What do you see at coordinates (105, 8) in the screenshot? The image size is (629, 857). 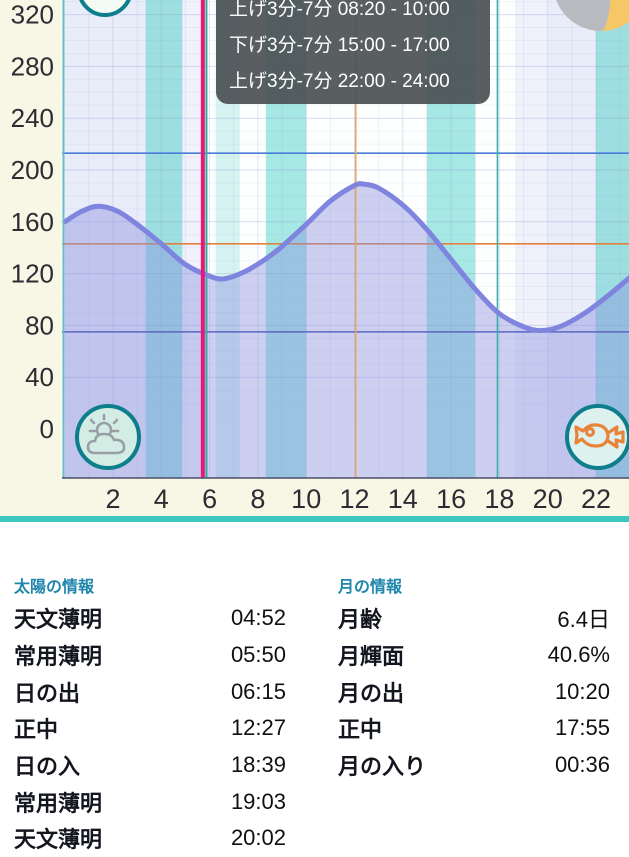 I see `sun-icon` at bounding box center [105, 8].